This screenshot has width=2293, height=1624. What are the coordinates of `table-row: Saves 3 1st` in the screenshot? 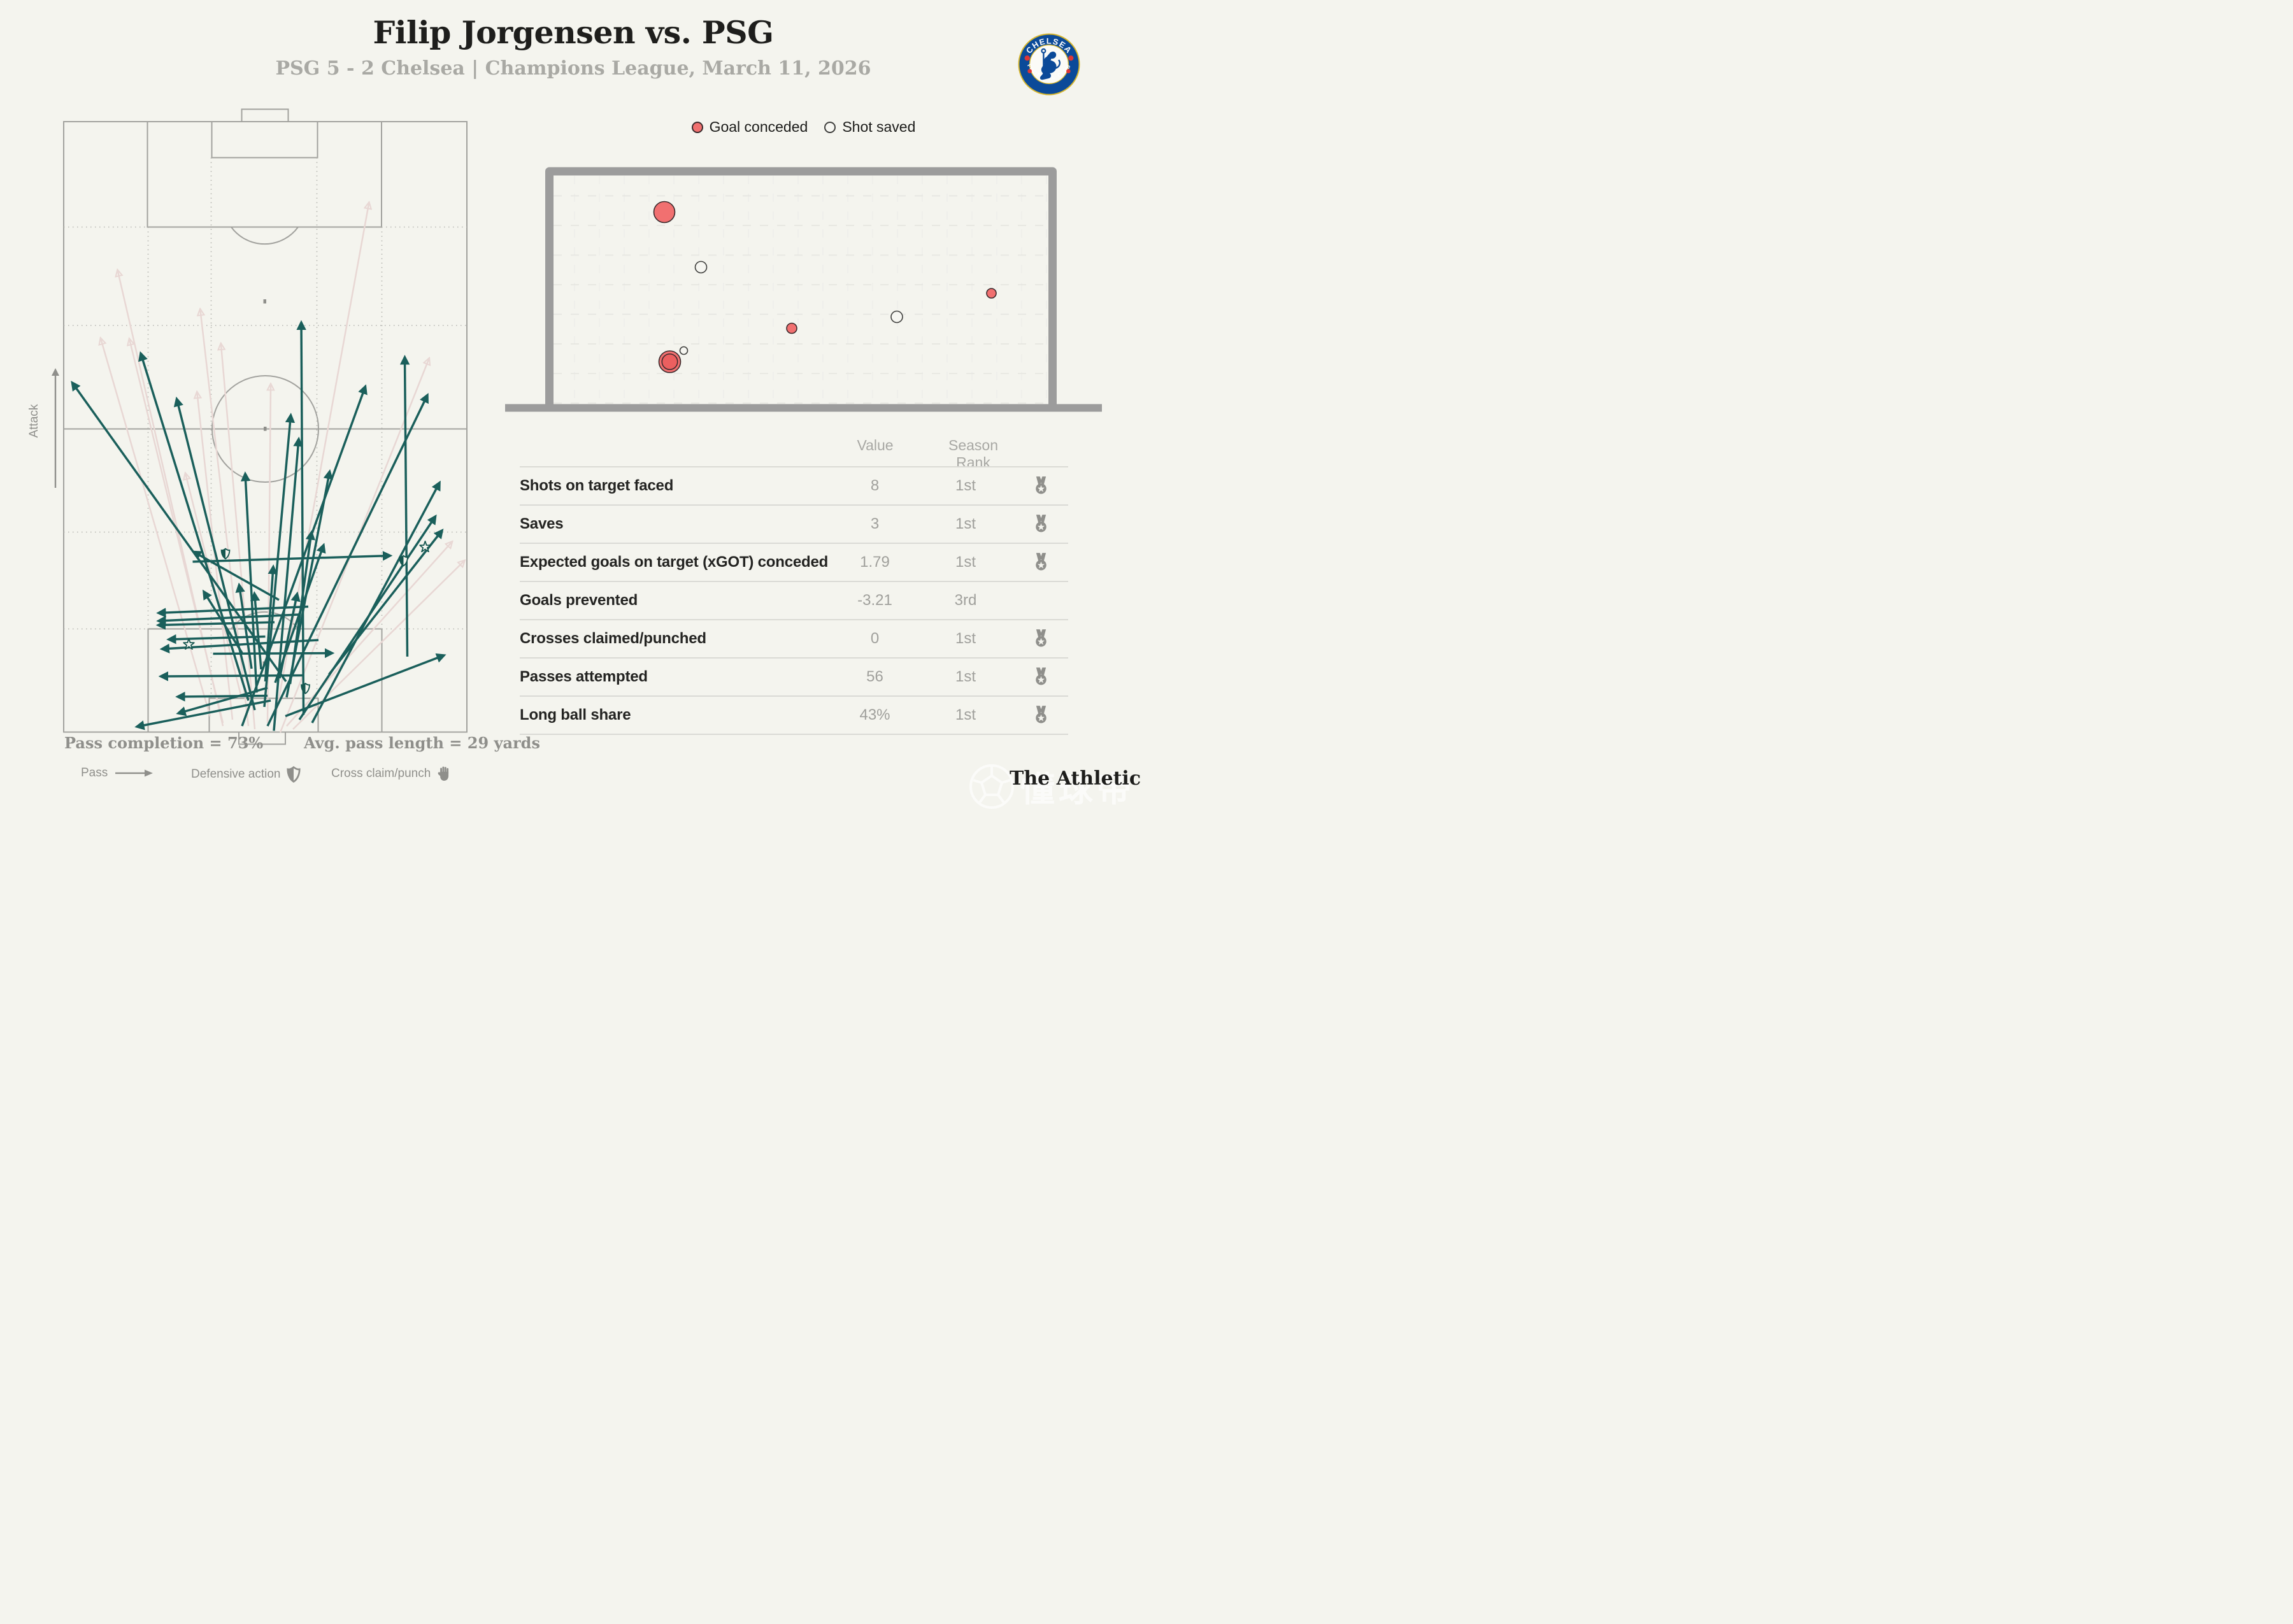 It's located at (794, 523).